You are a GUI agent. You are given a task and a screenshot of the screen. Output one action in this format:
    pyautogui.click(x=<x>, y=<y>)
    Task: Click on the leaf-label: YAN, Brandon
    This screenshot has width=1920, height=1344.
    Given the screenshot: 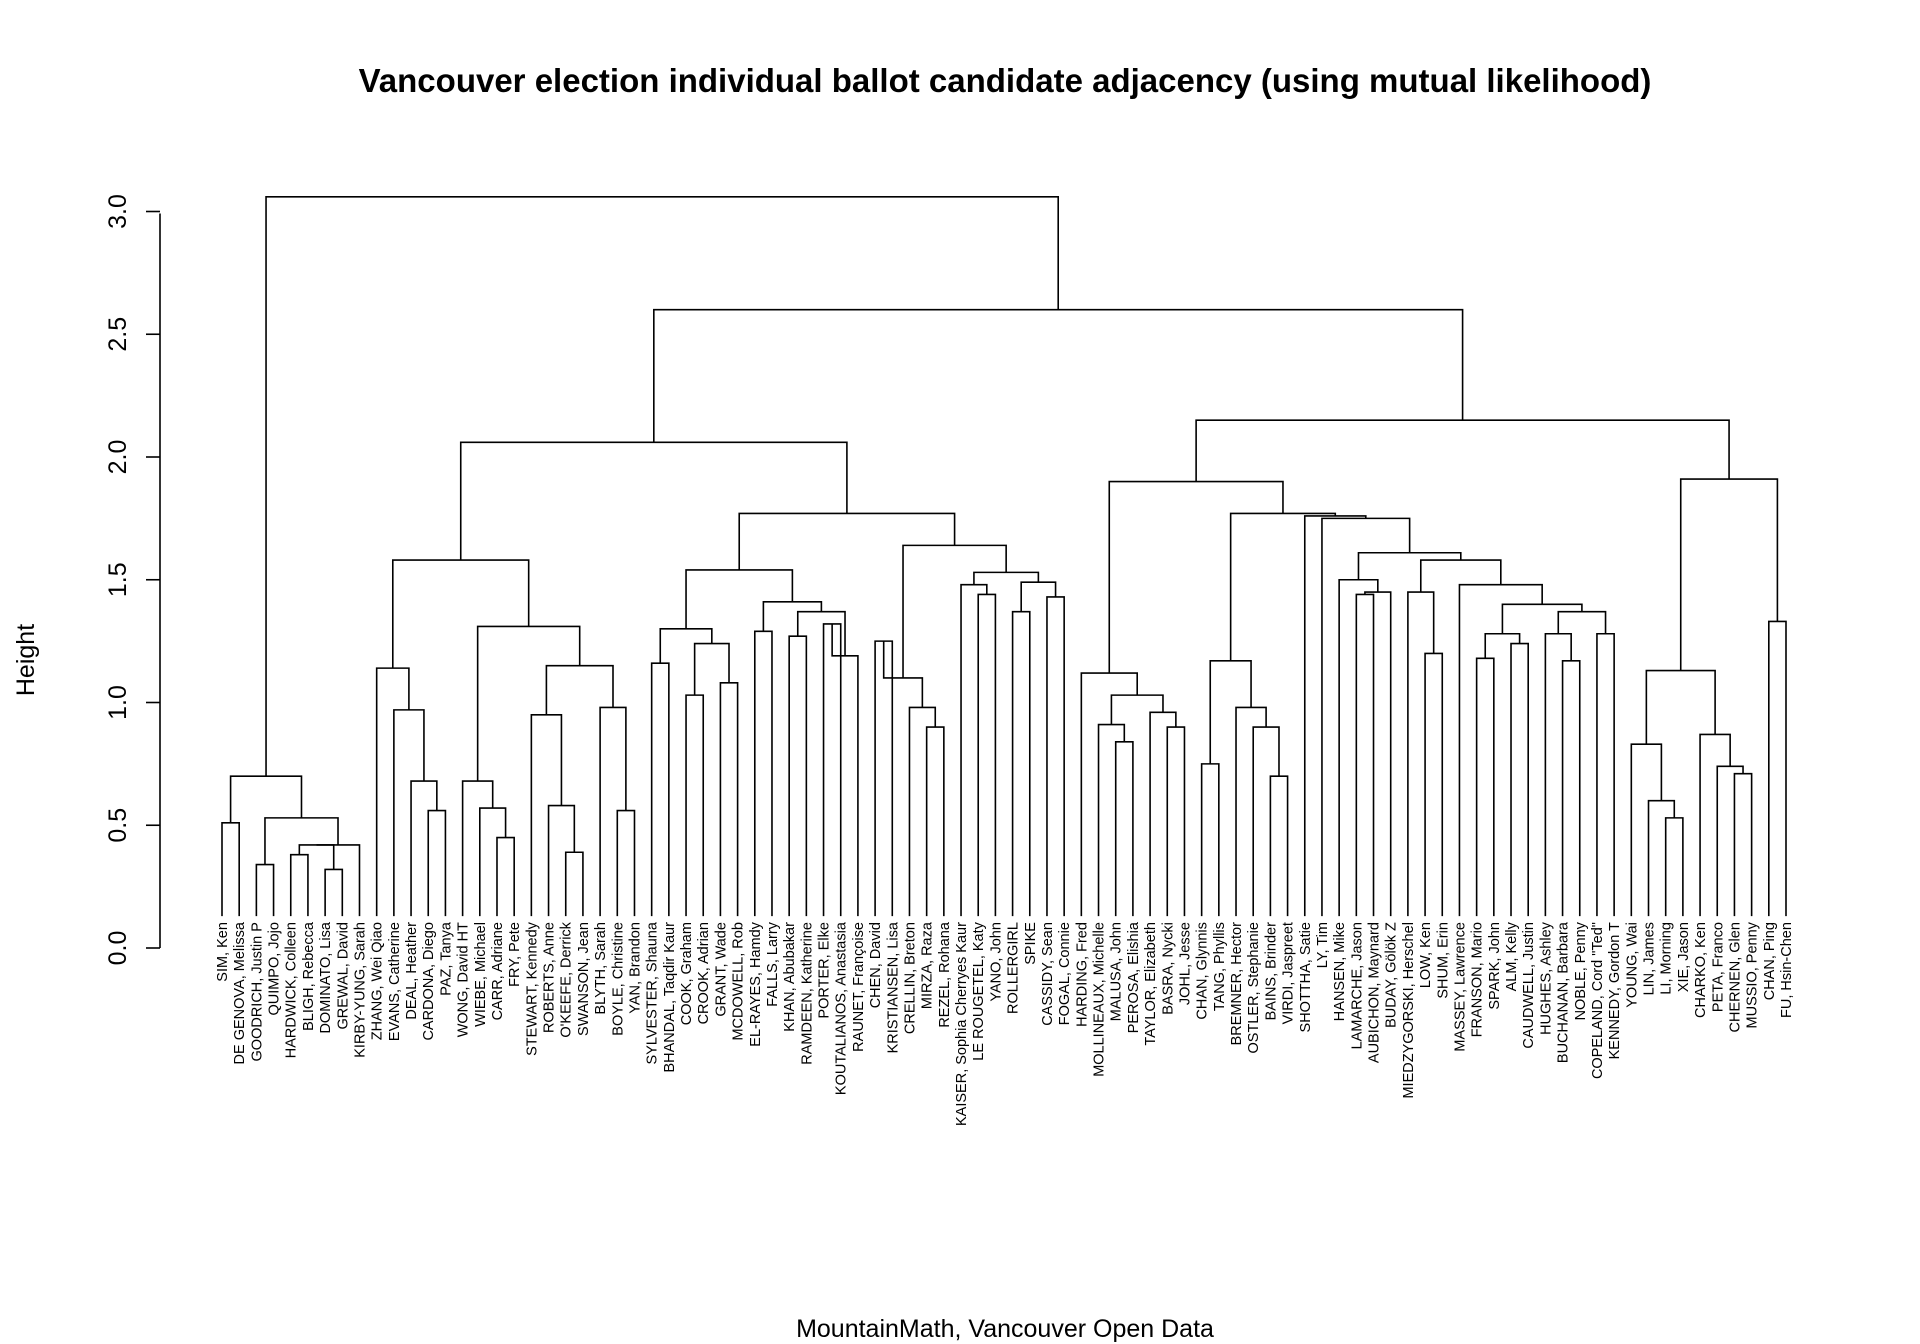 What is the action you would take?
    pyautogui.click(x=635, y=968)
    